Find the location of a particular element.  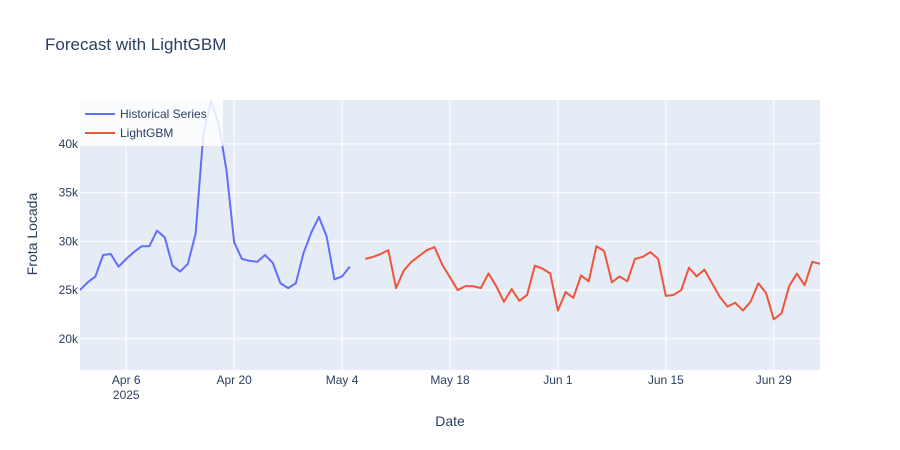

x-tick-label: Jun 15 is located at coordinates (666, 380).